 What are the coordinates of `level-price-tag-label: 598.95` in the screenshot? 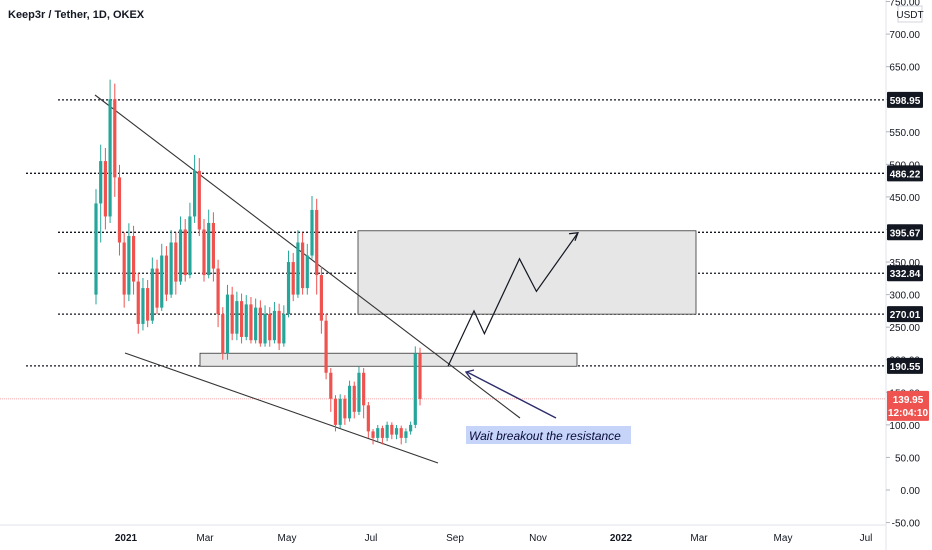 It's located at (905, 101).